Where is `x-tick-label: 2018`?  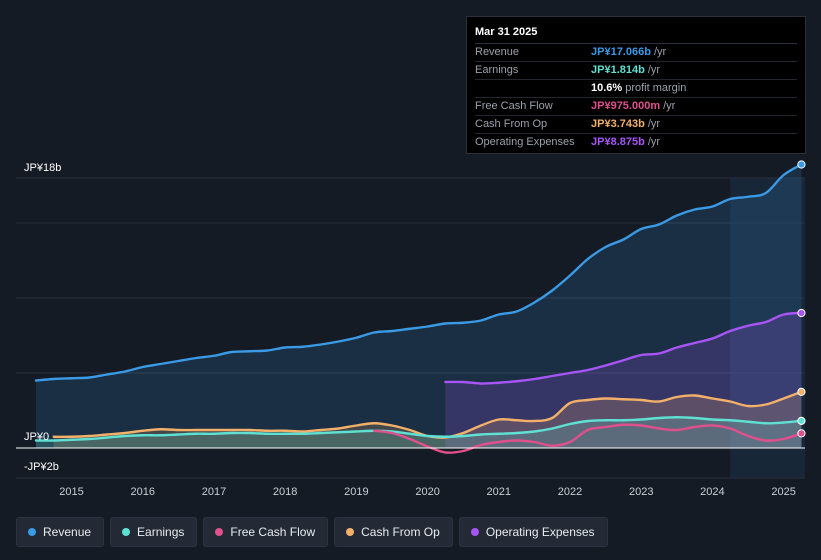 x-tick-label: 2018 is located at coordinates (285, 492).